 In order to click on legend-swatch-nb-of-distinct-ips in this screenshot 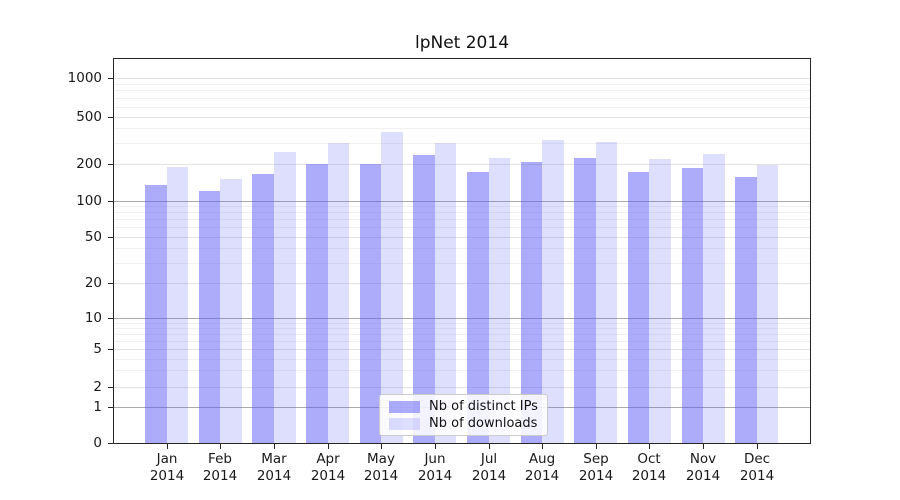, I will do `click(404, 406)`.